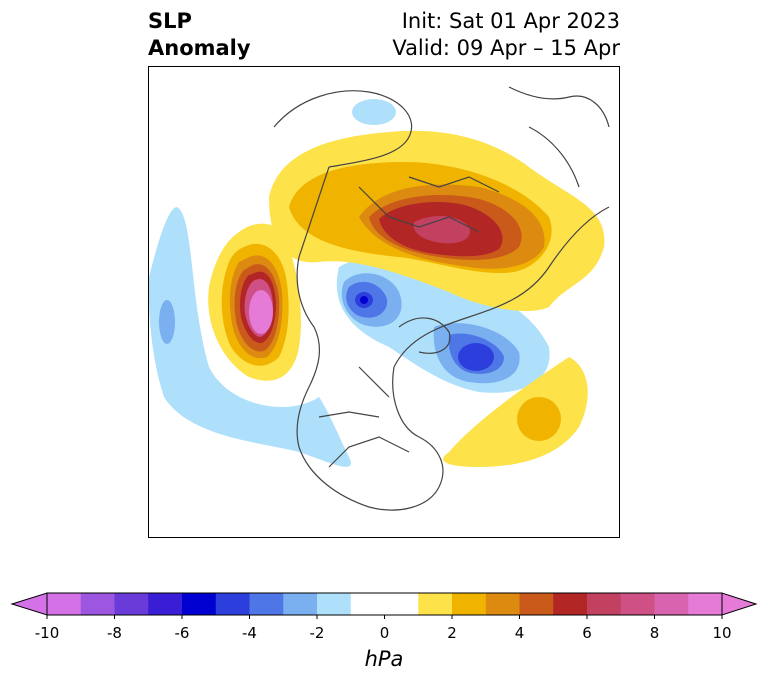 This screenshot has height=684, width=768. What do you see at coordinates (167, 322) in the screenshot?
I see `neg-core-west` at bounding box center [167, 322].